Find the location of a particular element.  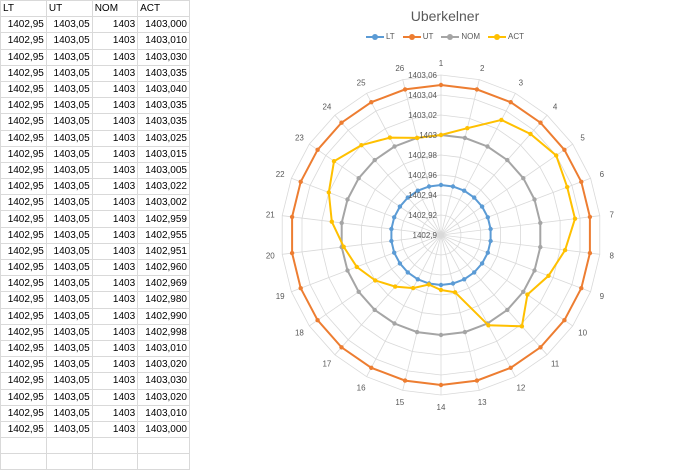

table-cell: 1403,010 is located at coordinates (163, 348).